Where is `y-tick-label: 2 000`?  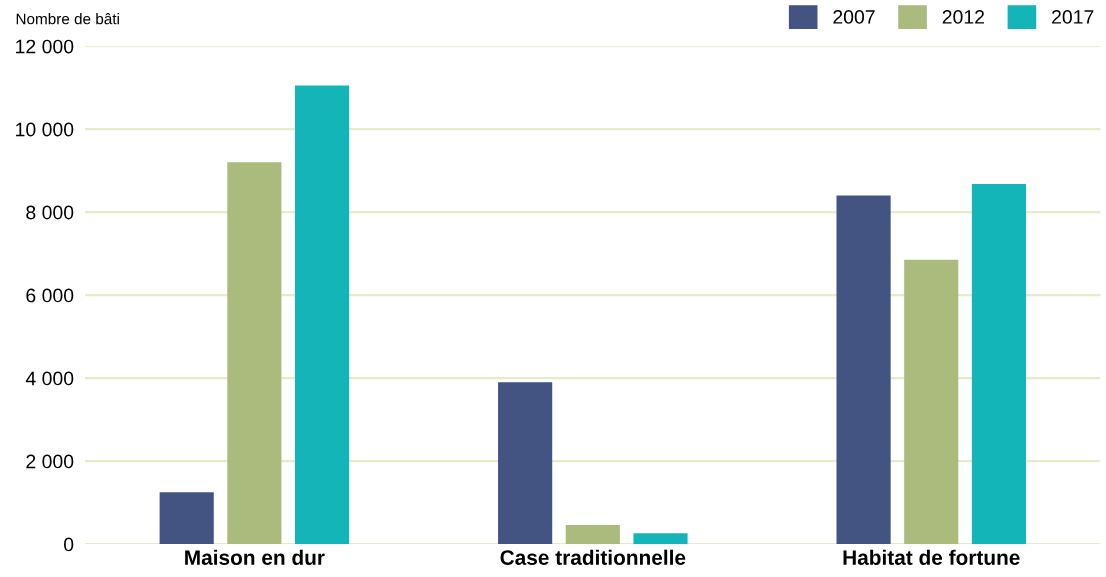
y-tick-label: 2 000 is located at coordinates (50, 461).